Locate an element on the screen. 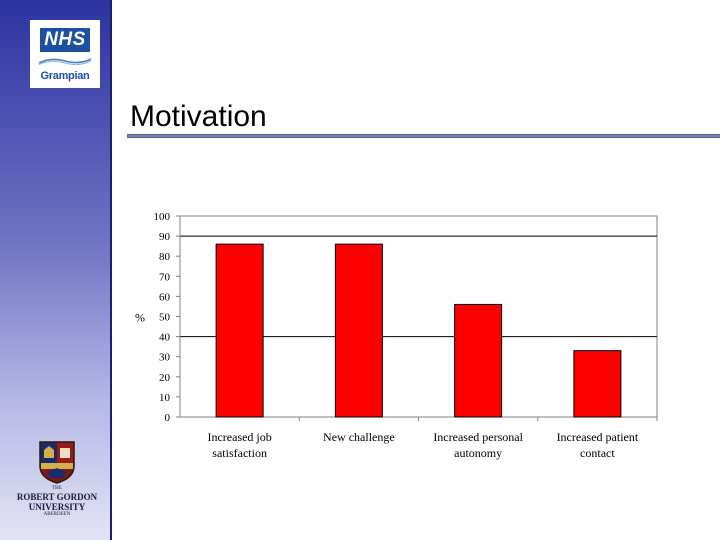 This screenshot has width=720, height=540. university-crest-icon is located at coordinates (57, 462).